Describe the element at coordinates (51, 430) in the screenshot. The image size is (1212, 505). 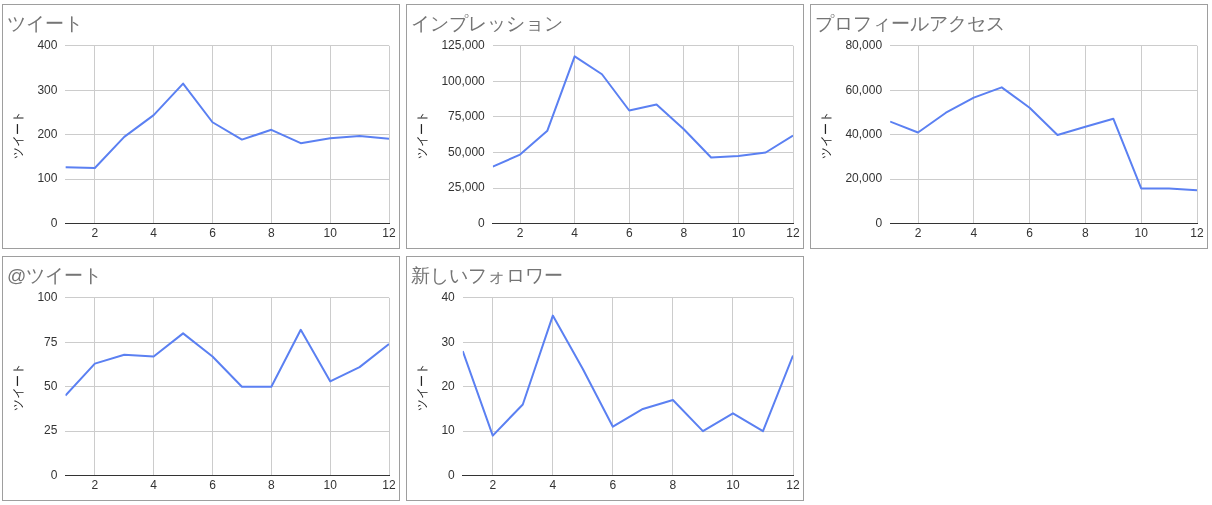
I see `y-tick-label: 25` at that location.